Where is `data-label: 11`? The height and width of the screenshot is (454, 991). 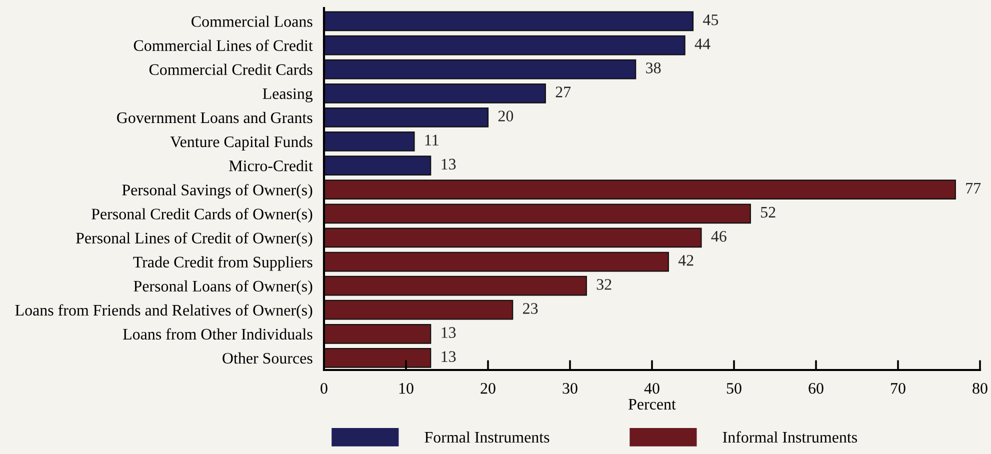 data-label: 11 is located at coordinates (431, 140).